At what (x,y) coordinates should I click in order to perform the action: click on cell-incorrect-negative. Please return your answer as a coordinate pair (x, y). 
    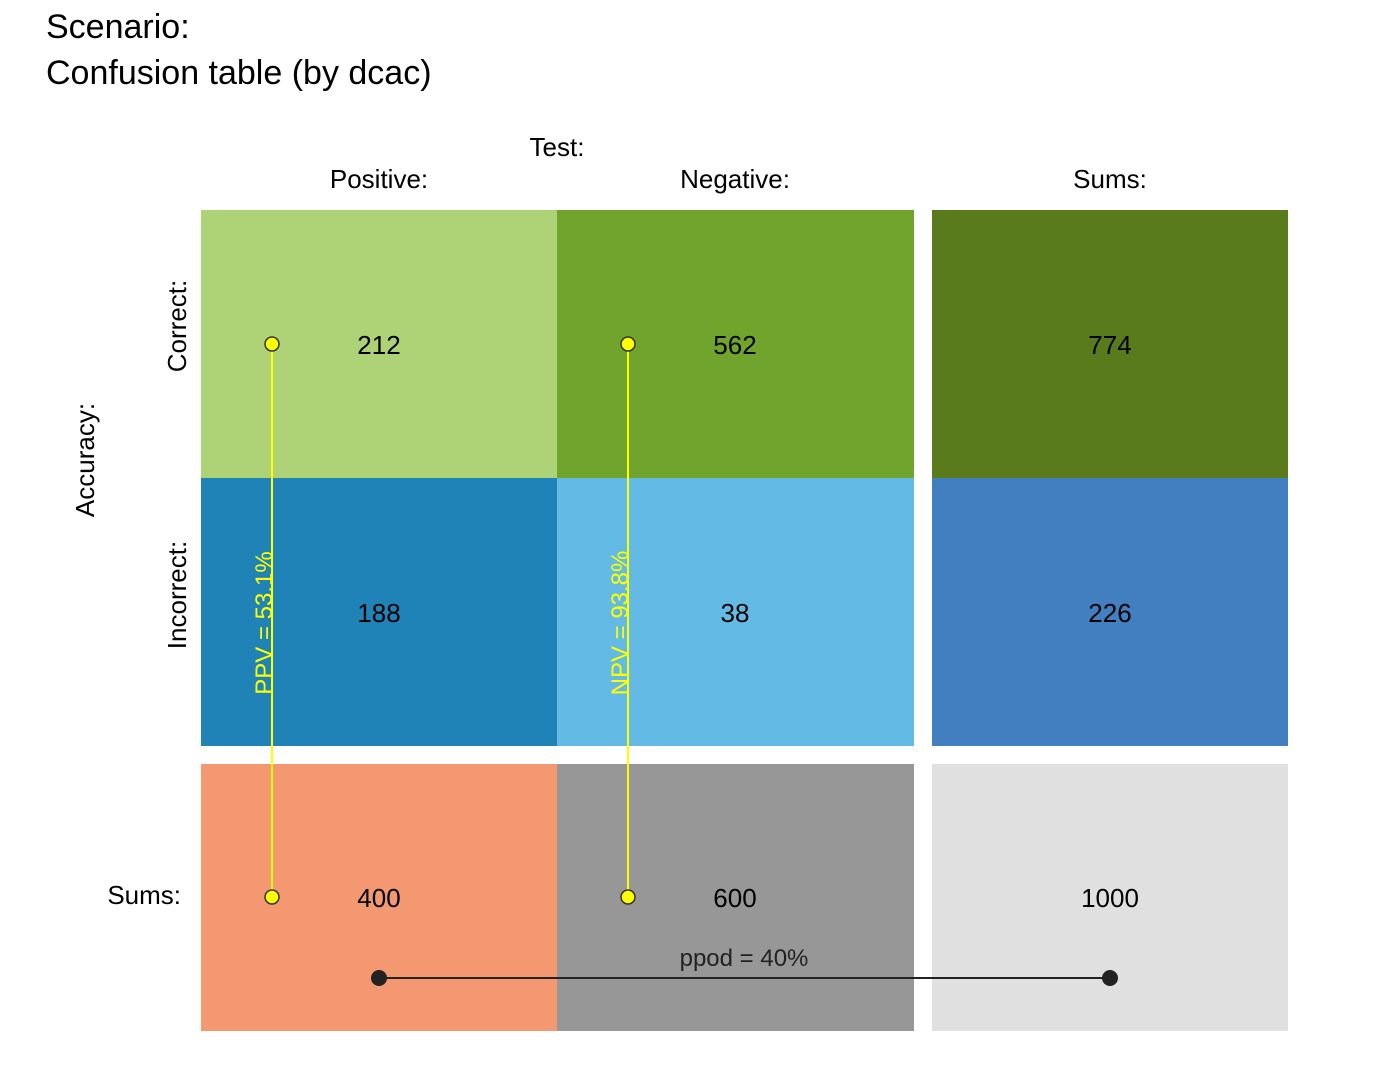
    Looking at the image, I should click on (735, 612).